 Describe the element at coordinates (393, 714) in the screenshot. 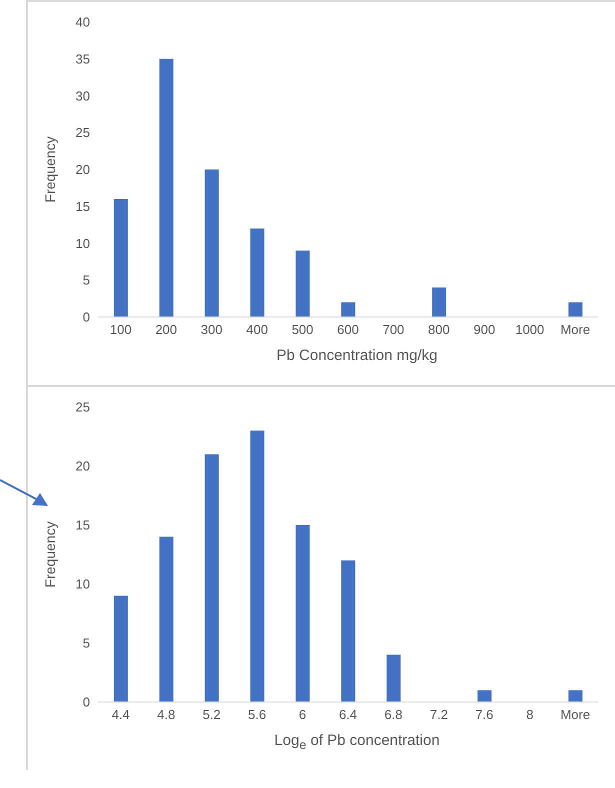

I see `x-tick-label: 6.8` at that location.